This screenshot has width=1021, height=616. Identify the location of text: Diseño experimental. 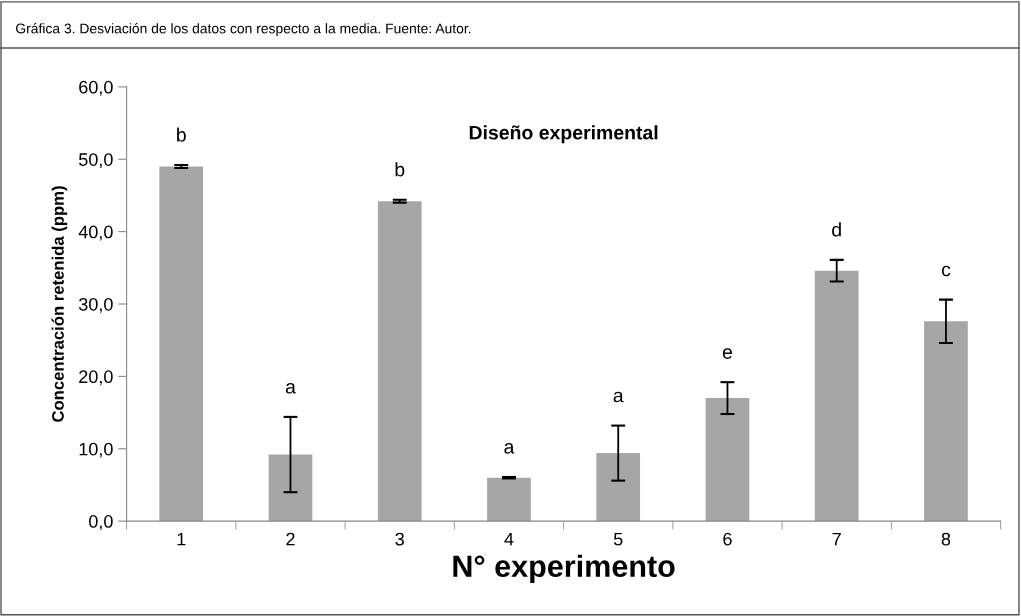
(563, 134).